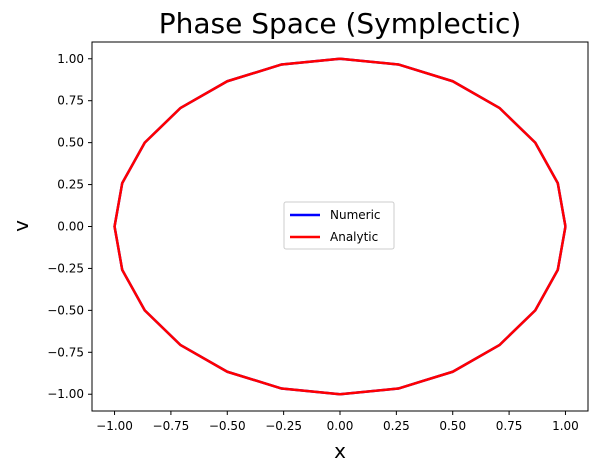  I want to click on y-tick-label: −1.00, so click(65, 394).